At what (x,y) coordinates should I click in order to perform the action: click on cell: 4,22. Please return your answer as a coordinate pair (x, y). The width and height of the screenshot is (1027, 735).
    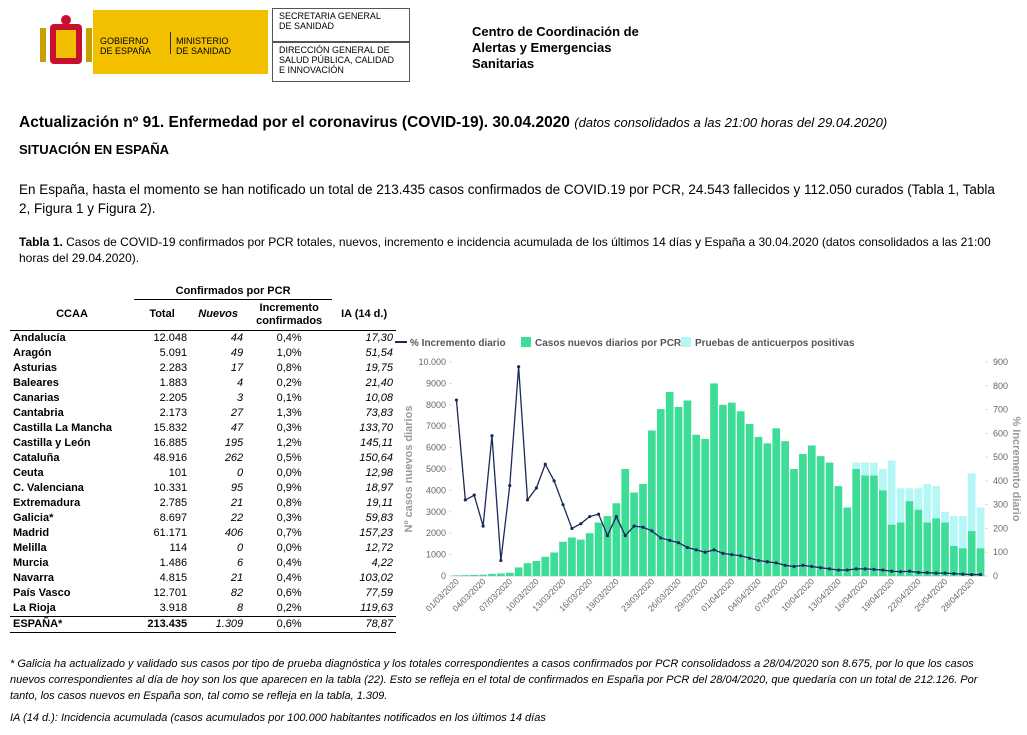
    Looking at the image, I should click on (382, 563).